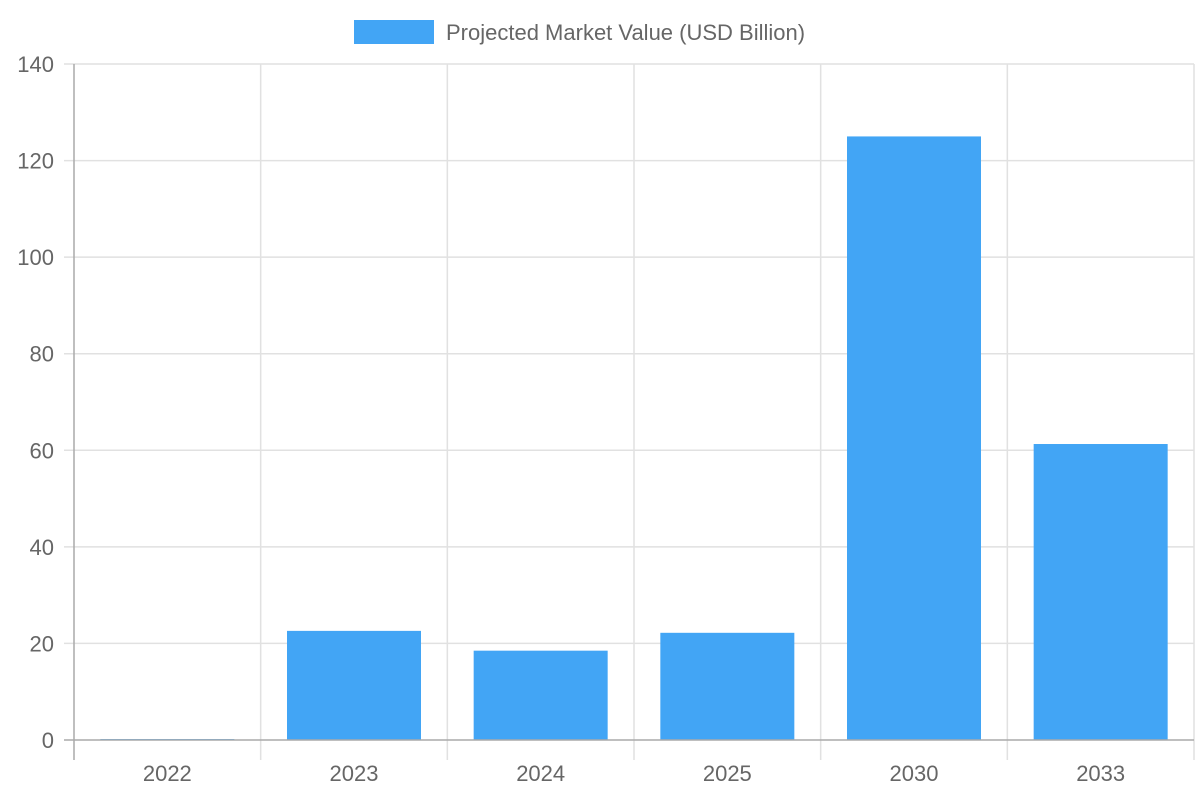 This screenshot has width=1200, height=805. I want to click on bar-2025, so click(727, 686).